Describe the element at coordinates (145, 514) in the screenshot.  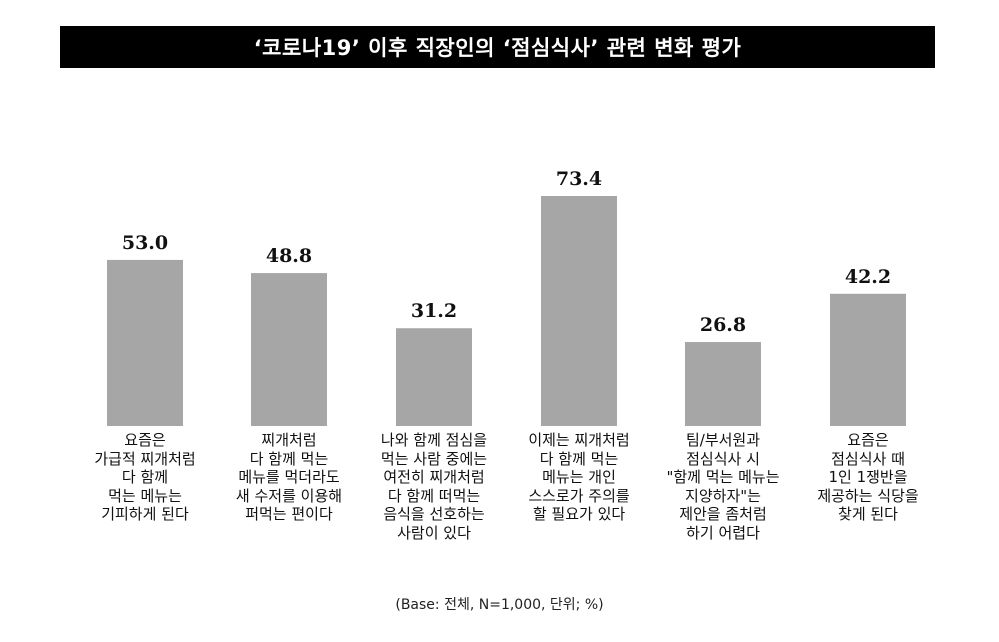
I see `category-label-line: 기피하게 된다` at that location.